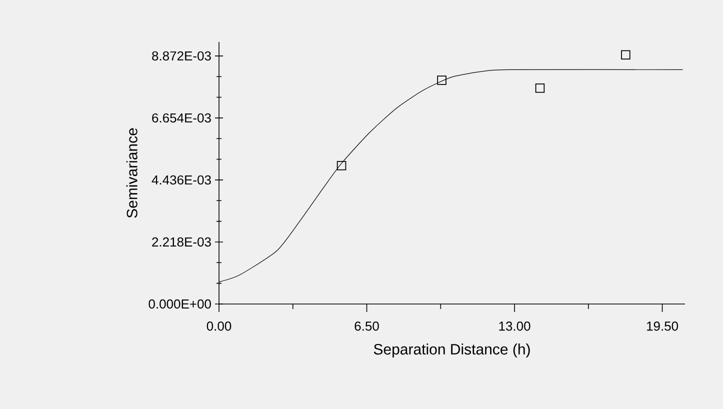 The image size is (723, 409). Describe the element at coordinates (662, 326) in the screenshot. I see `x-tick-label: 19.50` at that location.